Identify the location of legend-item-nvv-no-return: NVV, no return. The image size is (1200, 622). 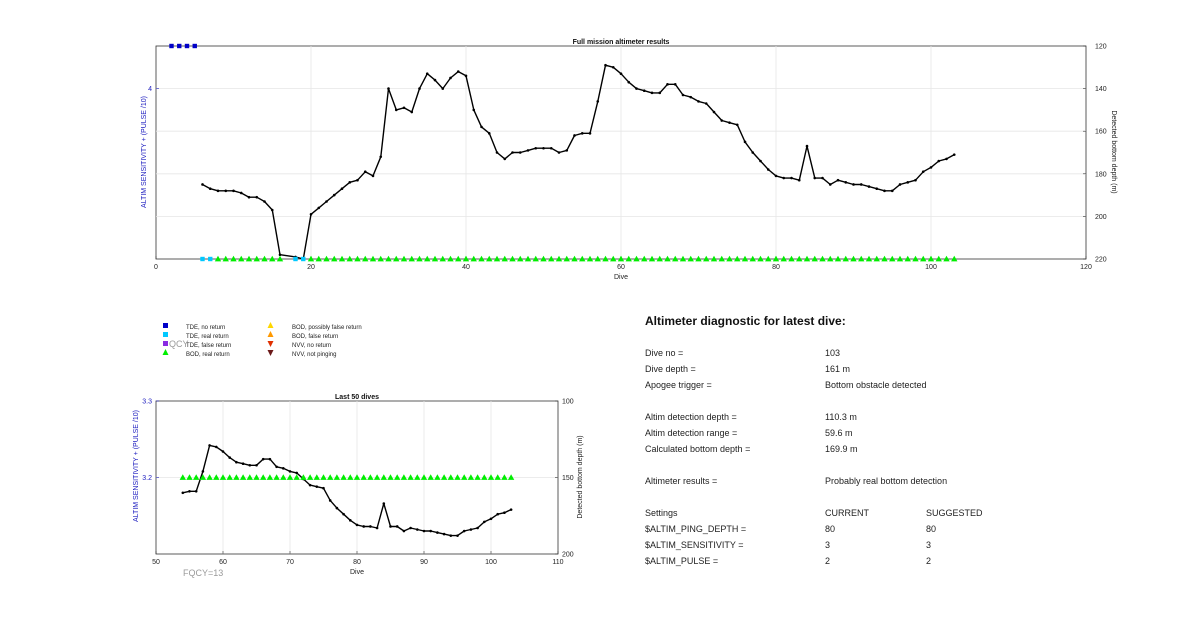
(299, 345).